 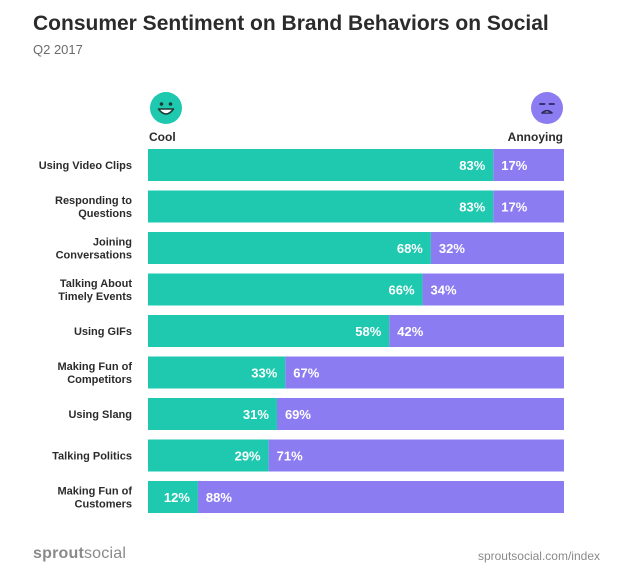 I want to click on data-label-cool: 29%, so click(x=248, y=456).